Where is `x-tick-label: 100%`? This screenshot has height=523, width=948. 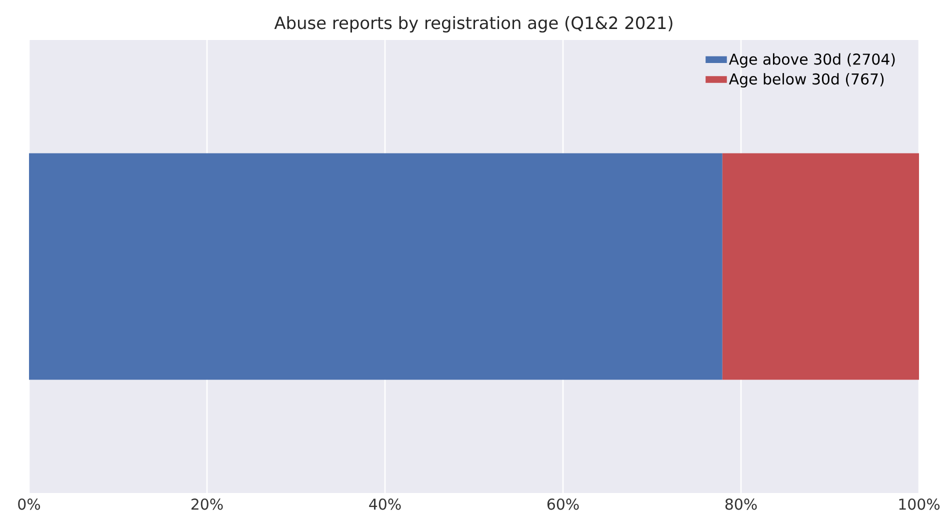
x-tick-label: 100% is located at coordinates (919, 504).